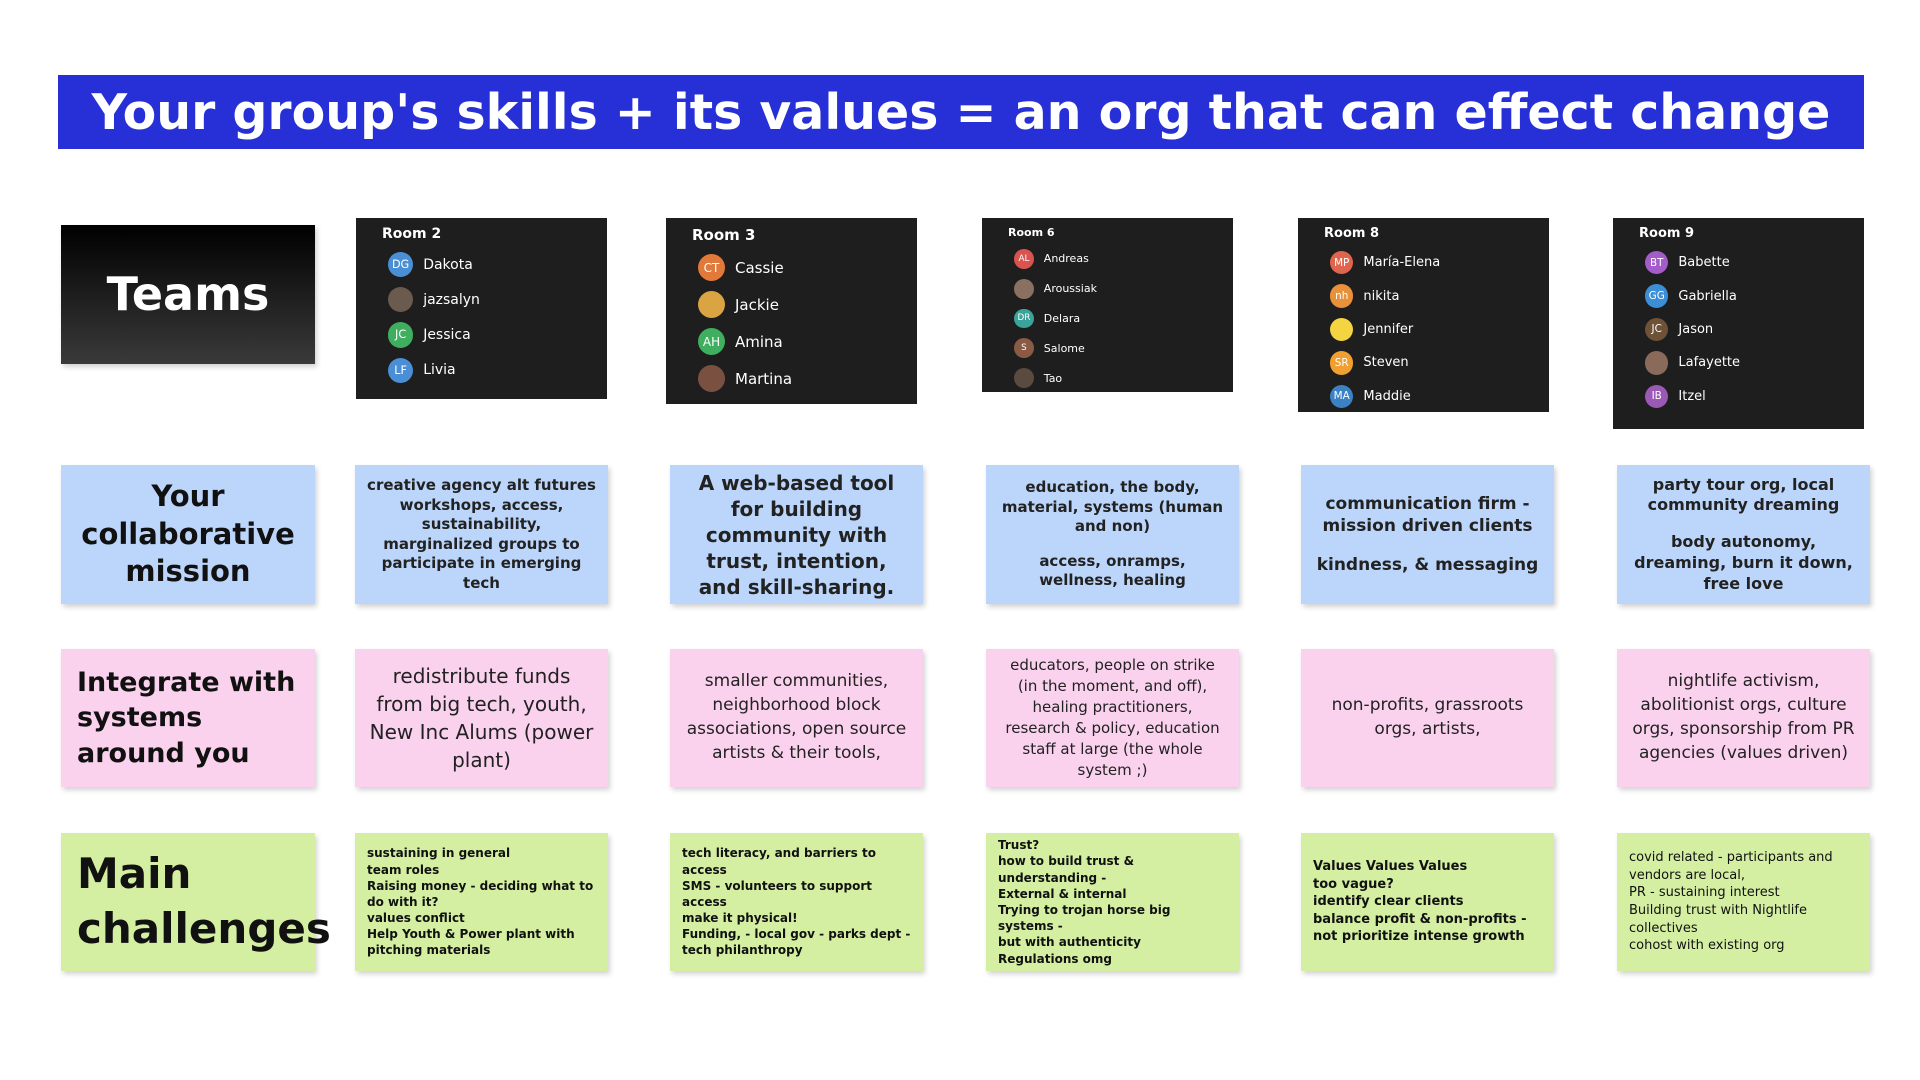 This screenshot has width=1920, height=1080. I want to click on member-name: Delara, so click(1062, 318).